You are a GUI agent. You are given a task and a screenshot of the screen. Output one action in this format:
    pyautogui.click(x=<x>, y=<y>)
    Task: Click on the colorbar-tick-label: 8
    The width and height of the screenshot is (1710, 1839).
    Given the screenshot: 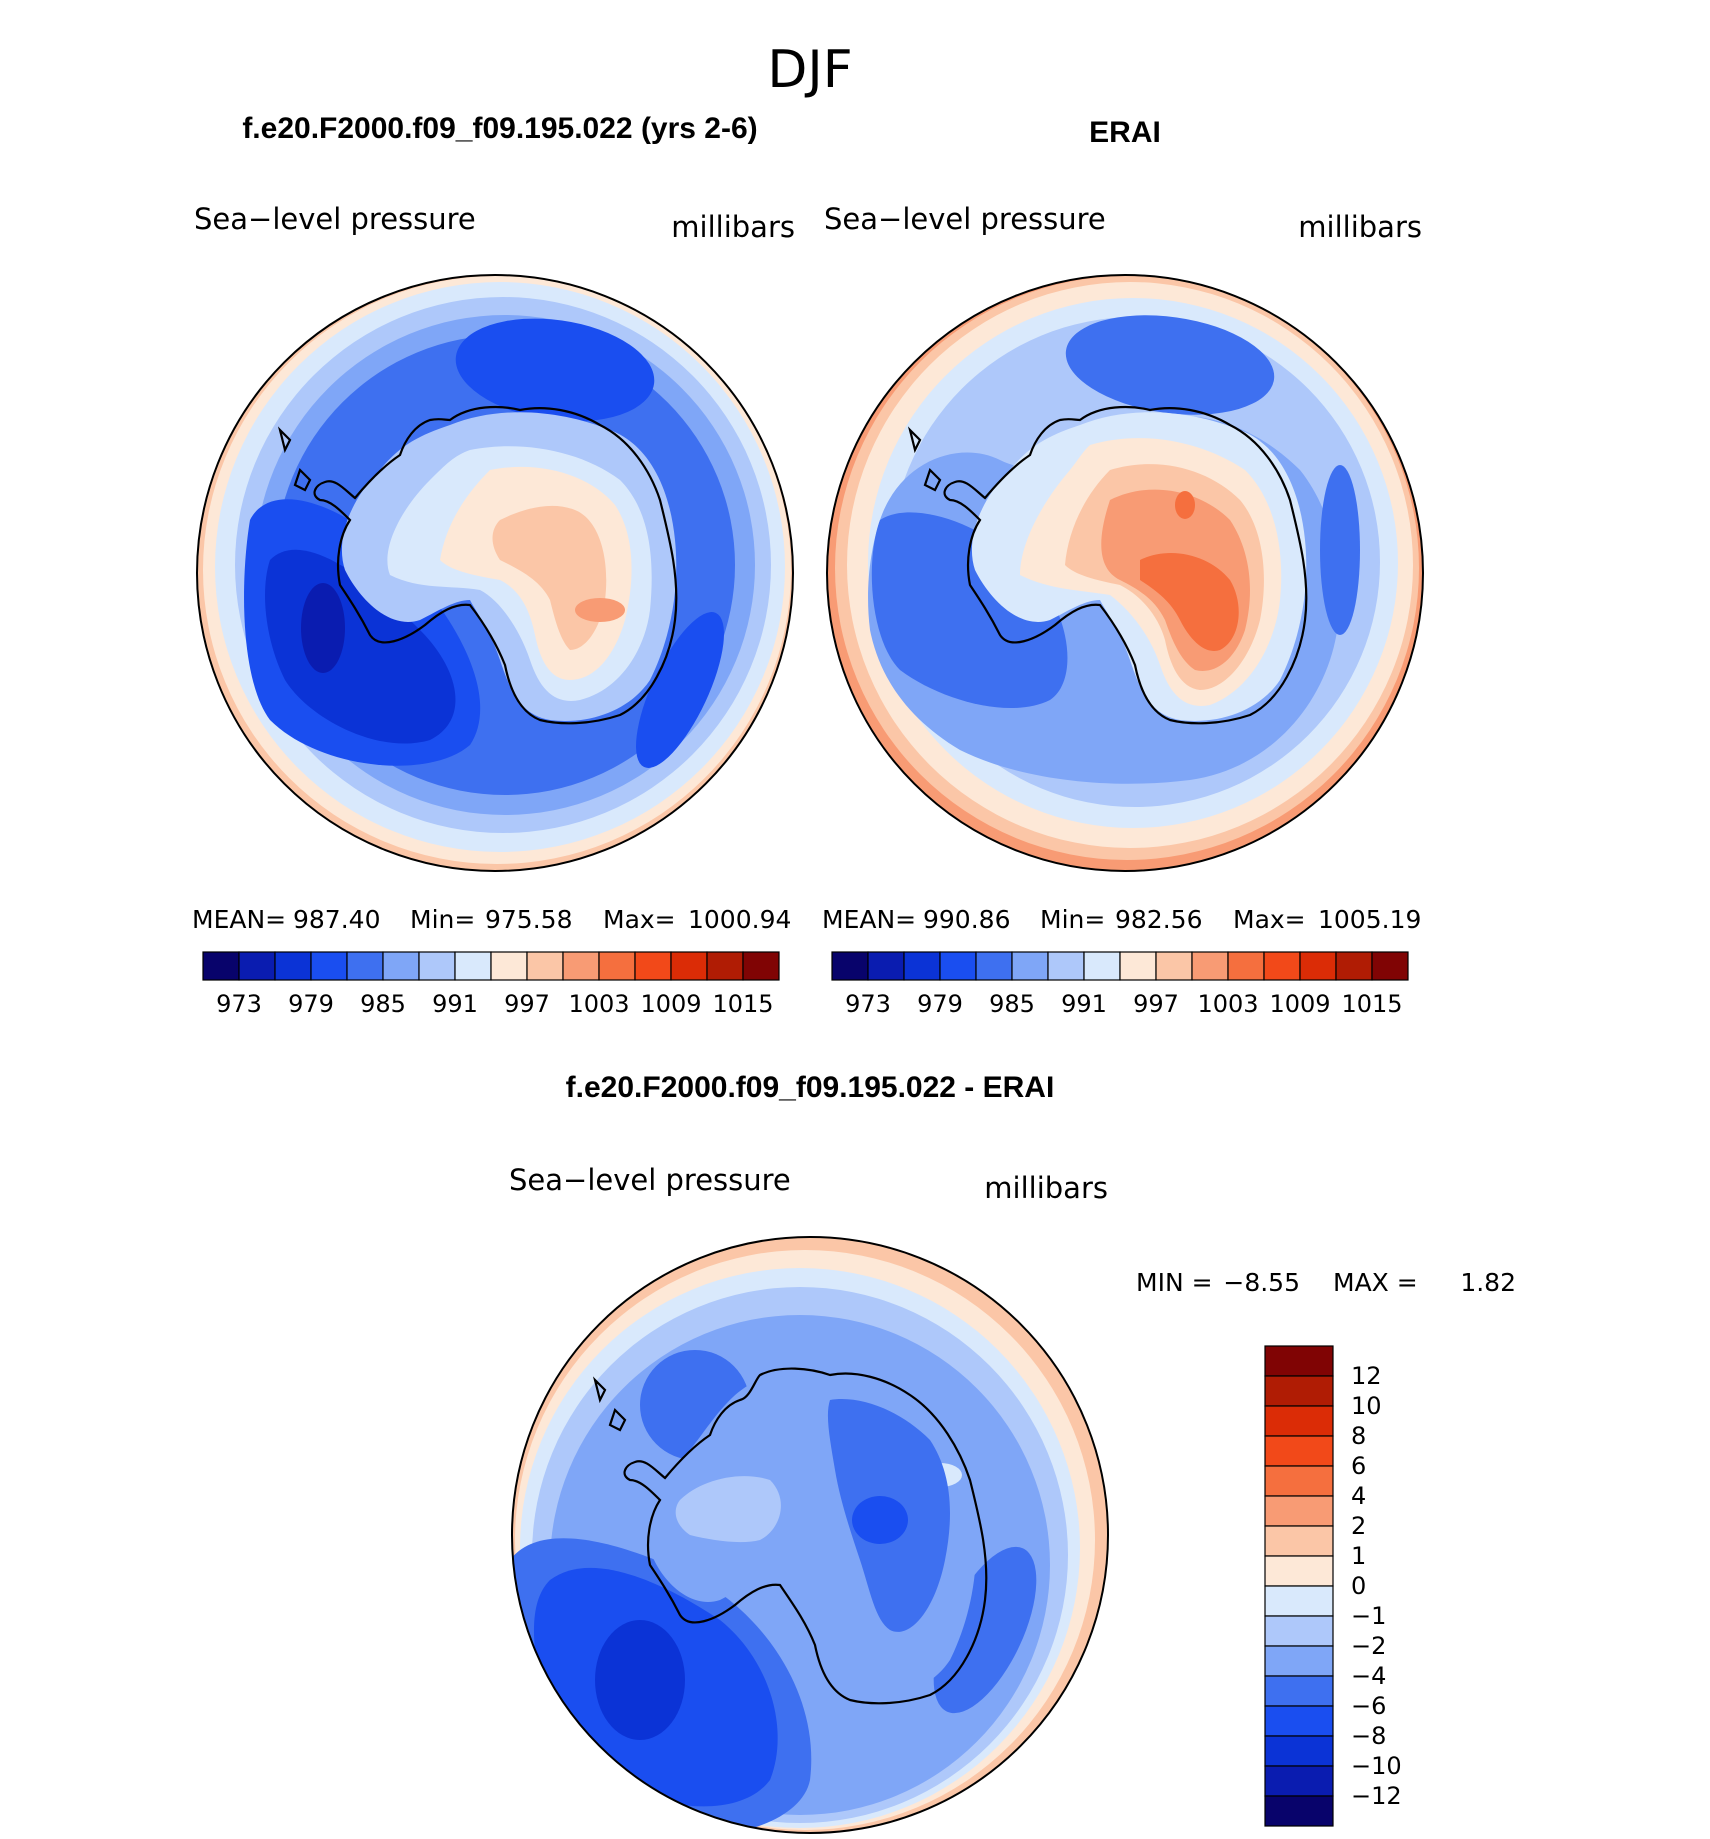 What is the action you would take?
    pyautogui.click(x=1358, y=1436)
    